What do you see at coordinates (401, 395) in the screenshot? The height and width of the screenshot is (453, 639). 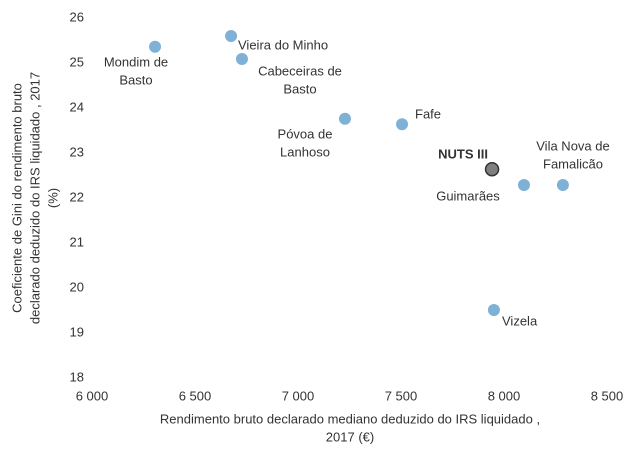 I see `x-tick-label: 7 500` at bounding box center [401, 395].